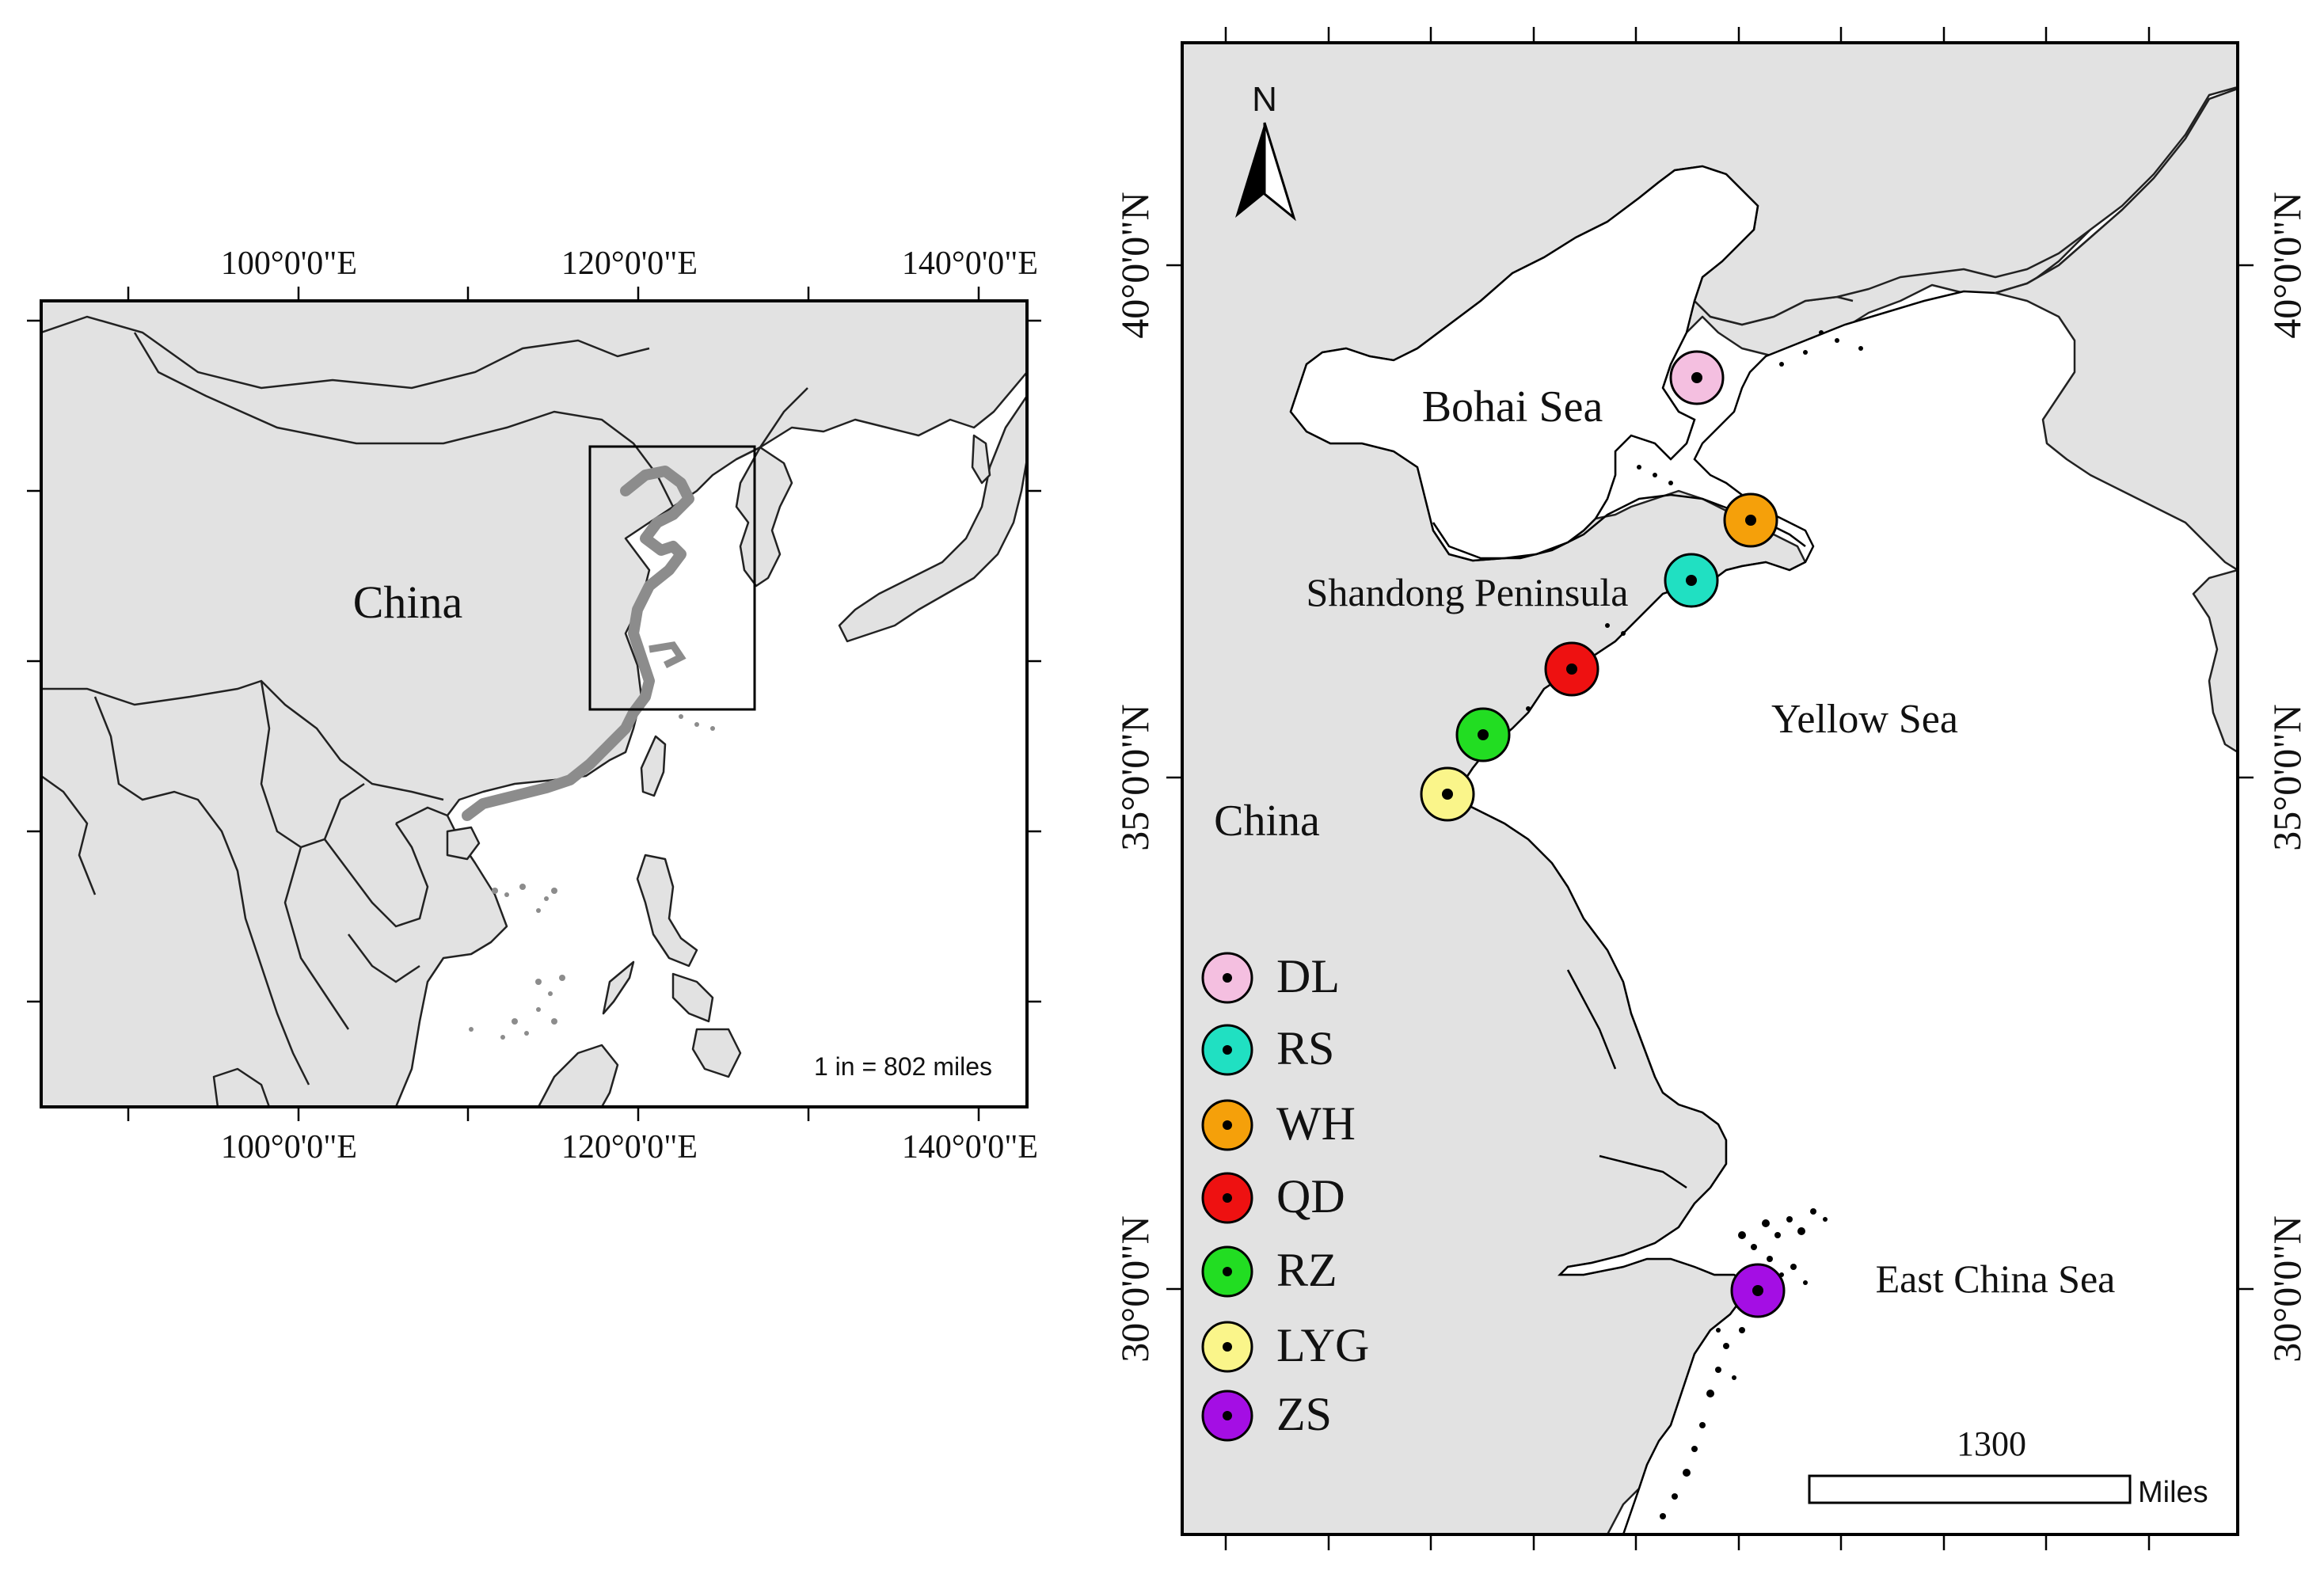 The height and width of the screenshot is (1578, 2324). Describe the element at coordinates (2116, 329) in the screenshot. I see `korea-peninsula-main` at that location.